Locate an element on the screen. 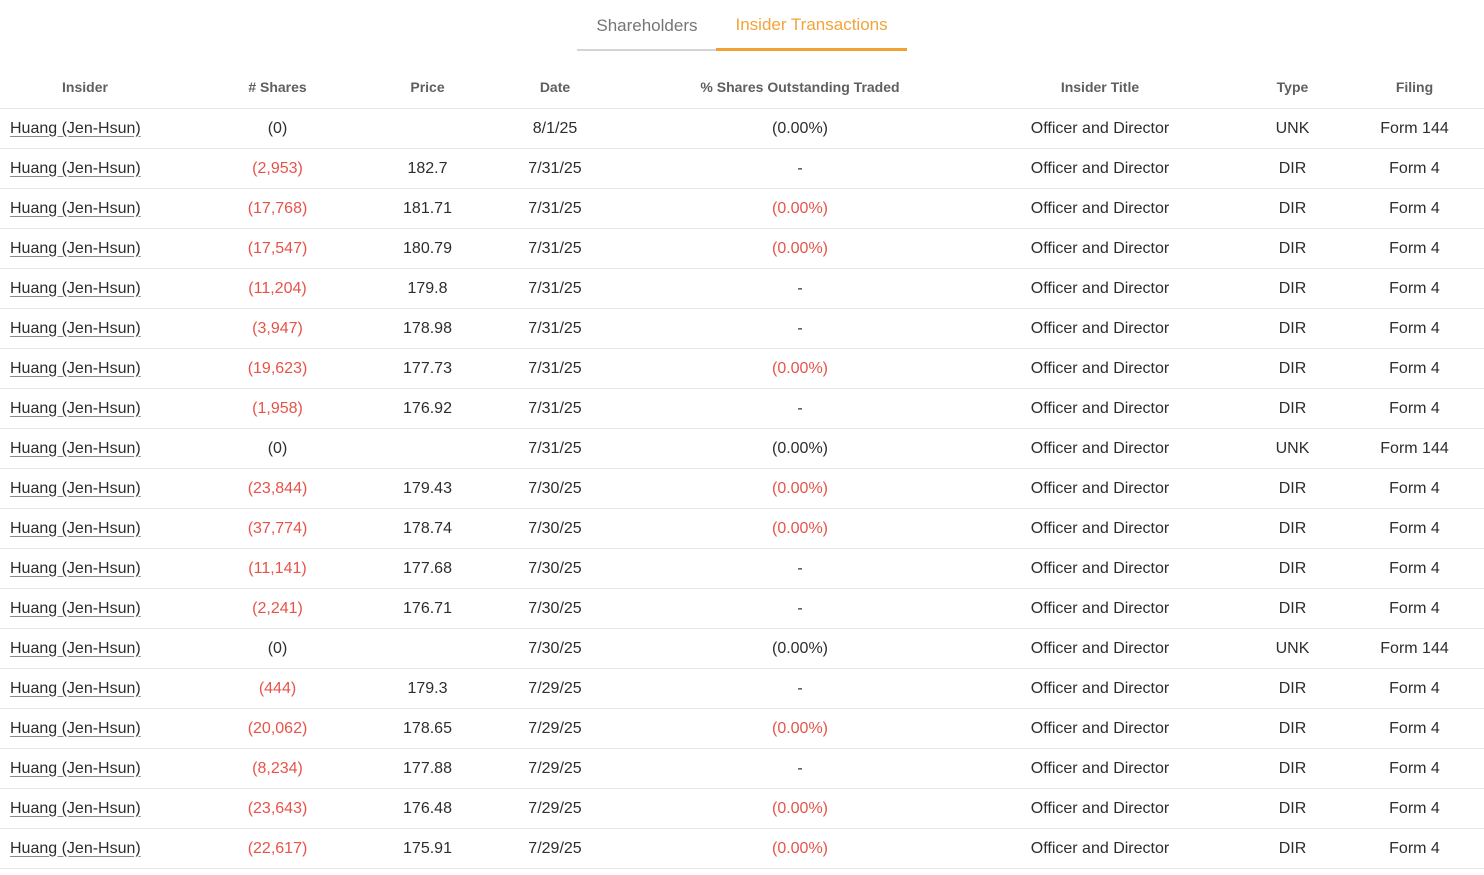 This screenshot has height=875, width=1484. tab-insider-transactions: Insider Transactions is located at coordinates (811, 28).